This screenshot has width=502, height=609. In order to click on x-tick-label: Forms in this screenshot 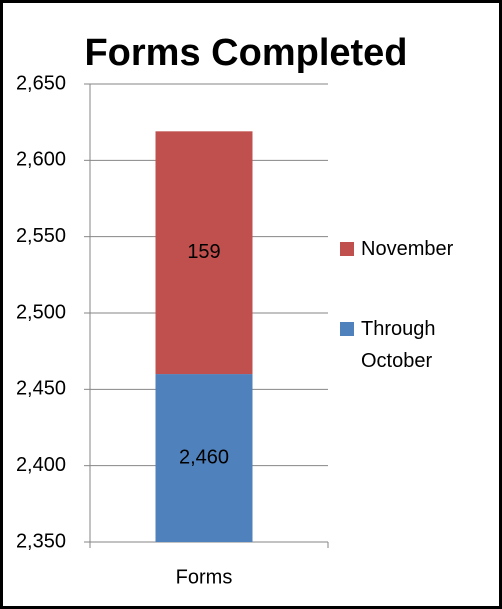, I will do `click(204, 577)`.